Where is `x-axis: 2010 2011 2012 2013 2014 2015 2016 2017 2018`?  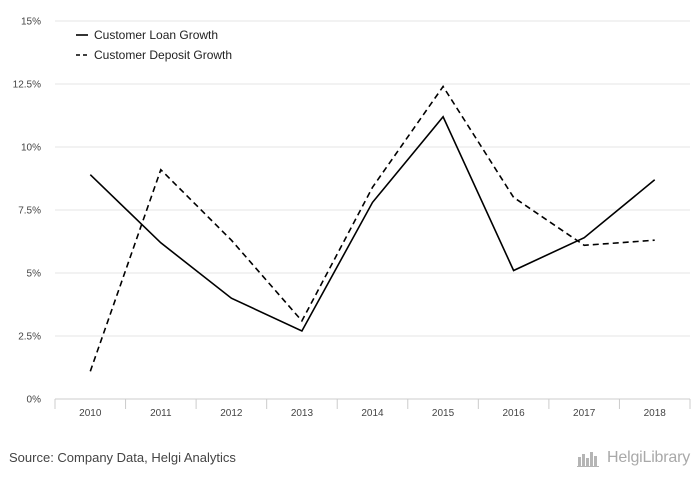 x-axis: 2010 2011 2012 2013 2014 2015 2016 2017 2018 is located at coordinates (372, 408).